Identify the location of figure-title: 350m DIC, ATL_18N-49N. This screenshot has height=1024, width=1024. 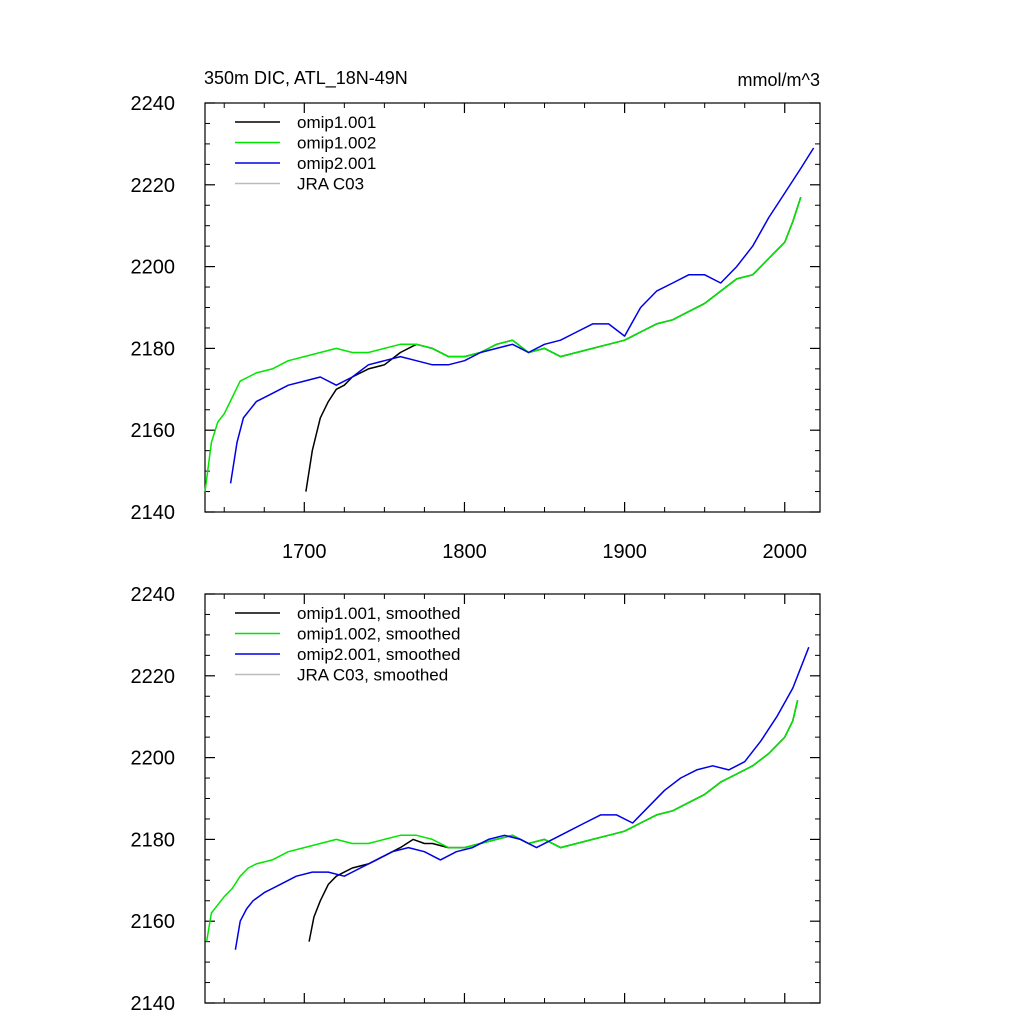
(306, 78).